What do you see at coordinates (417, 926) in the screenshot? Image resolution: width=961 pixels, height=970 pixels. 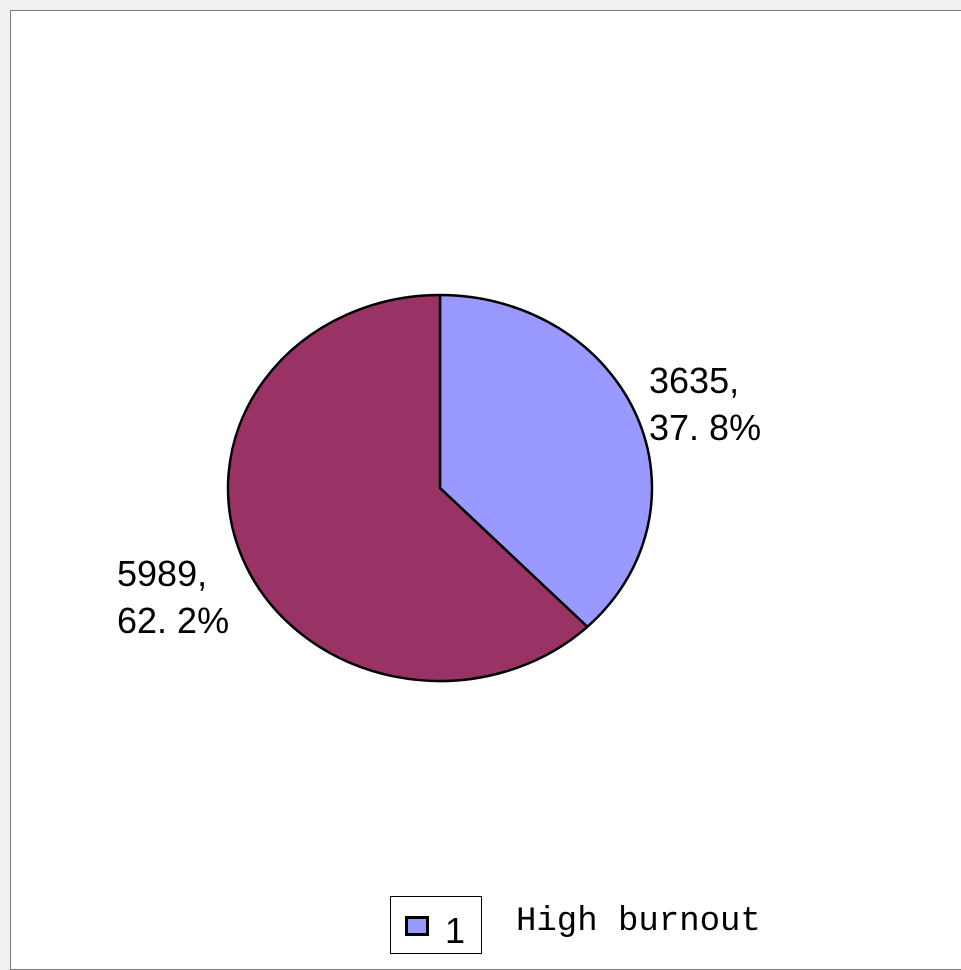 I see `legend-swatch` at bounding box center [417, 926].